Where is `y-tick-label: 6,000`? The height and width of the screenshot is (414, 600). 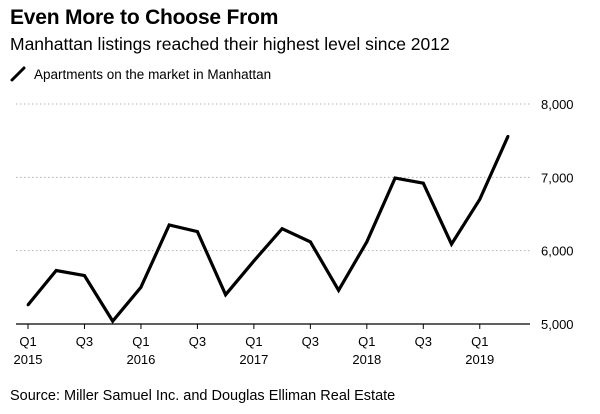 y-tick-label: 6,000 is located at coordinates (557, 251).